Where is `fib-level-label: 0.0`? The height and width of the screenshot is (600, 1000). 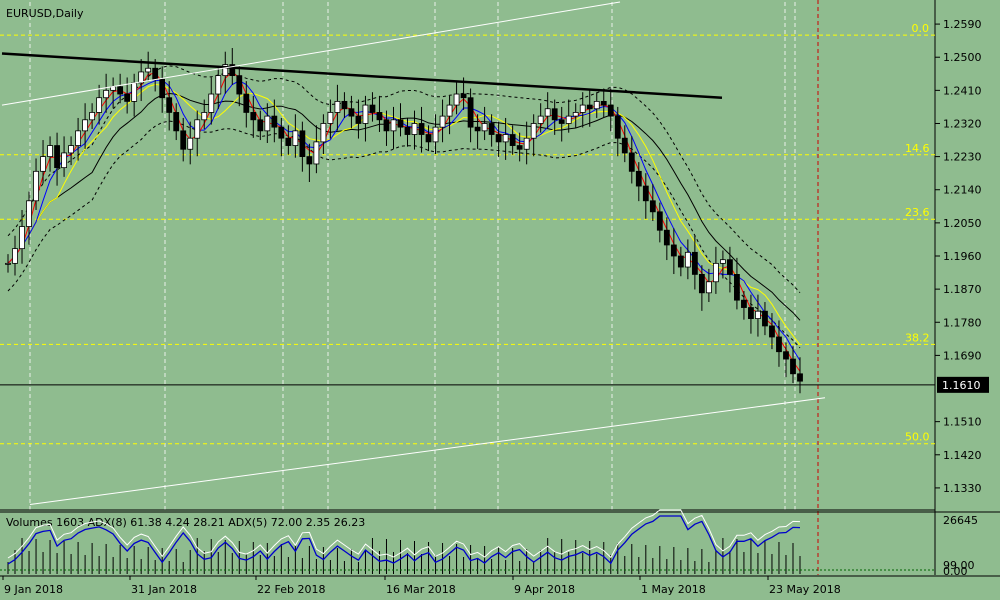
fib-level-label: 0.0 is located at coordinates (921, 28).